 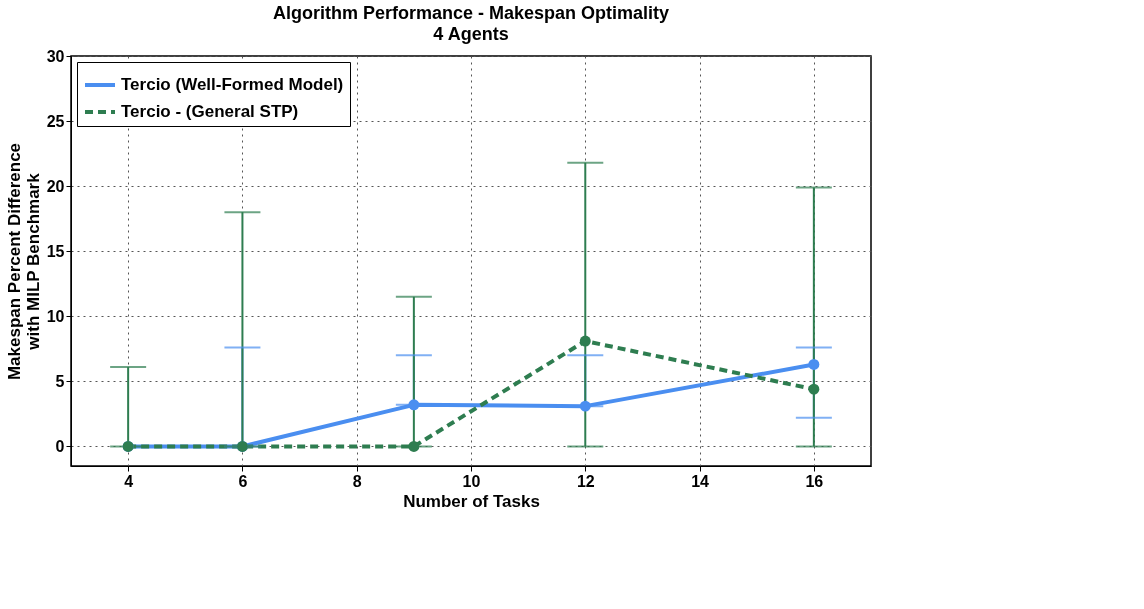 What do you see at coordinates (357, 481) in the screenshot?
I see `x-tick-label: 8` at bounding box center [357, 481].